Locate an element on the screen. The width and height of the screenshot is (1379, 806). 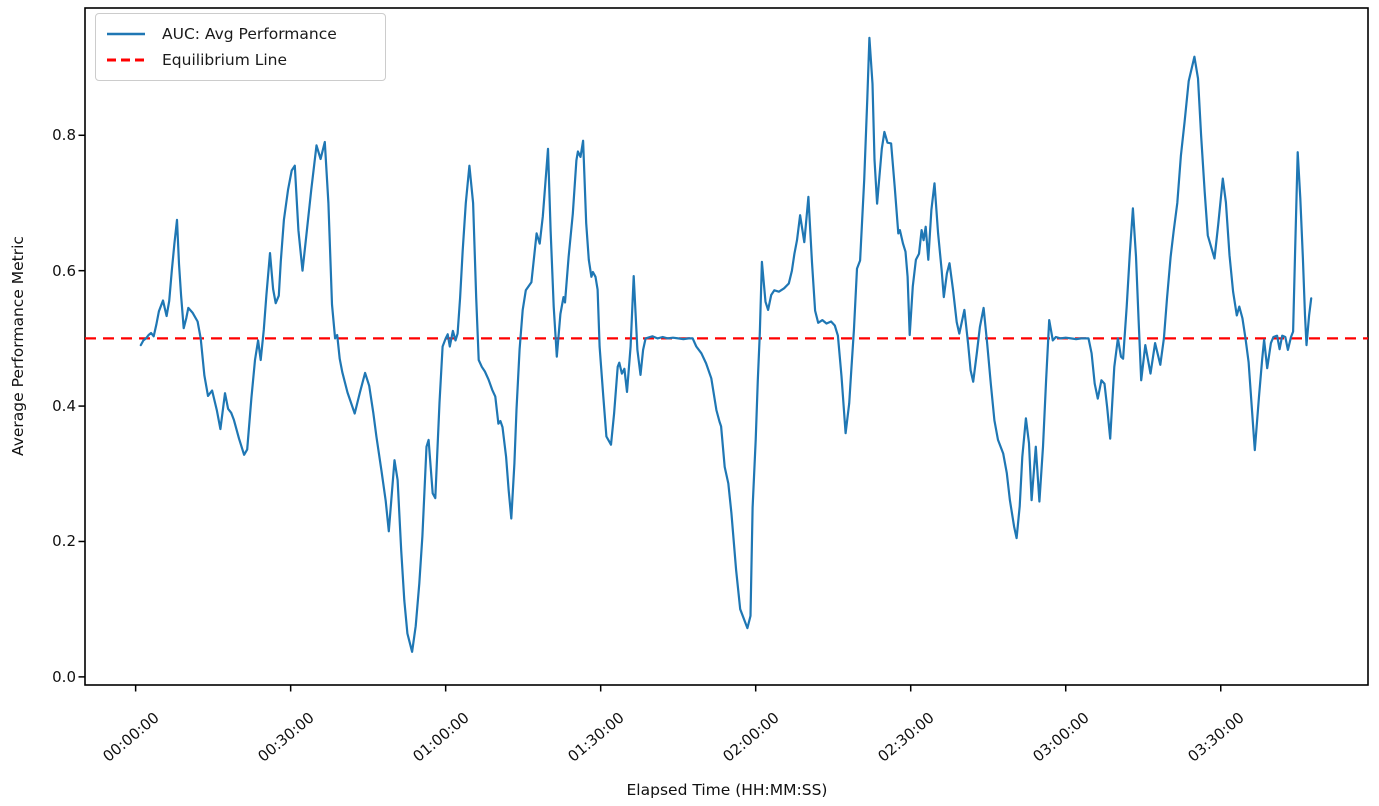
legend: AUC: Avg Performance Equilibrium Line is located at coordinates (240, 47).